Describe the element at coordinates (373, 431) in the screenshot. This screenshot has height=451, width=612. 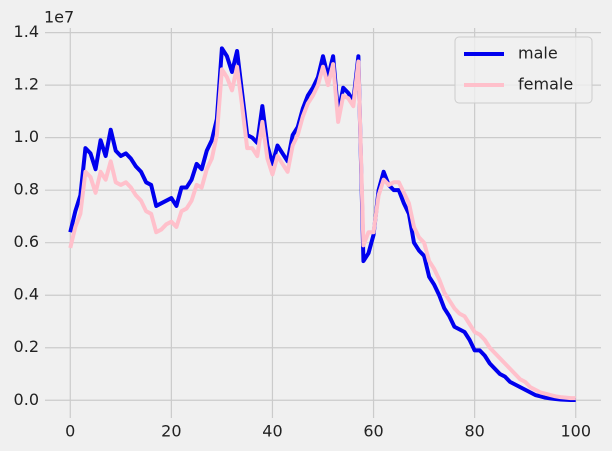
I see `x-tick-label: 60` at that location.